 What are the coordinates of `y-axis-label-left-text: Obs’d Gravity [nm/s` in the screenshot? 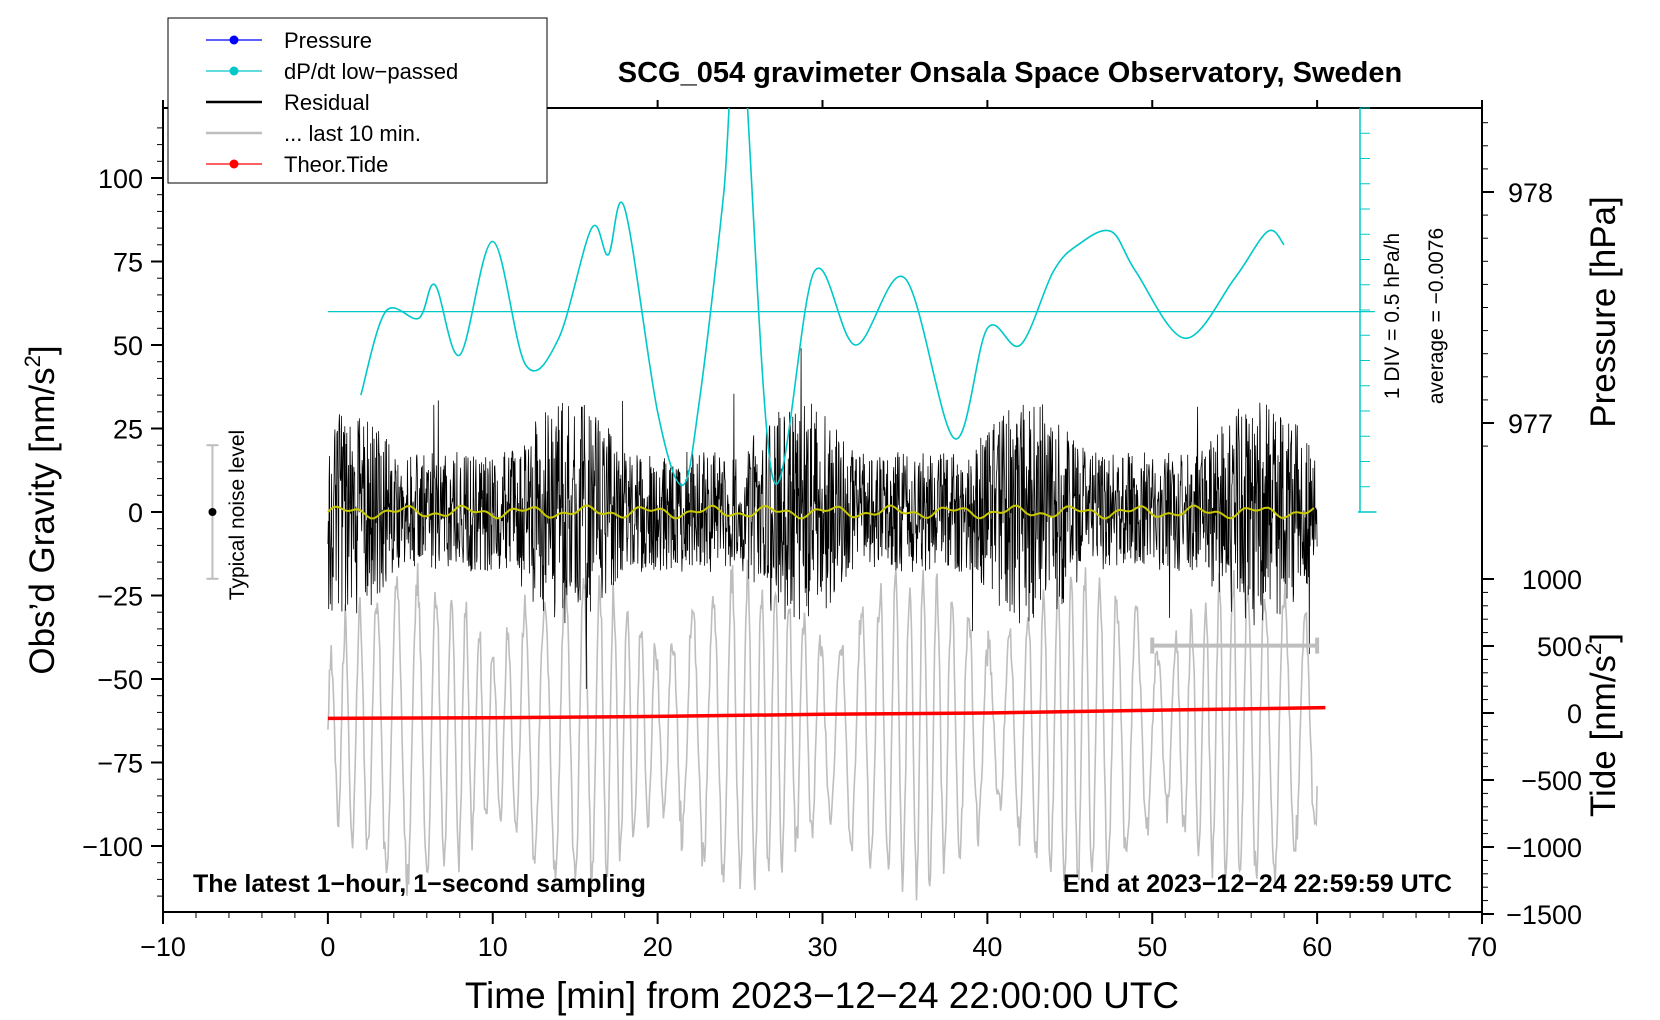 It's located at (42, 520).